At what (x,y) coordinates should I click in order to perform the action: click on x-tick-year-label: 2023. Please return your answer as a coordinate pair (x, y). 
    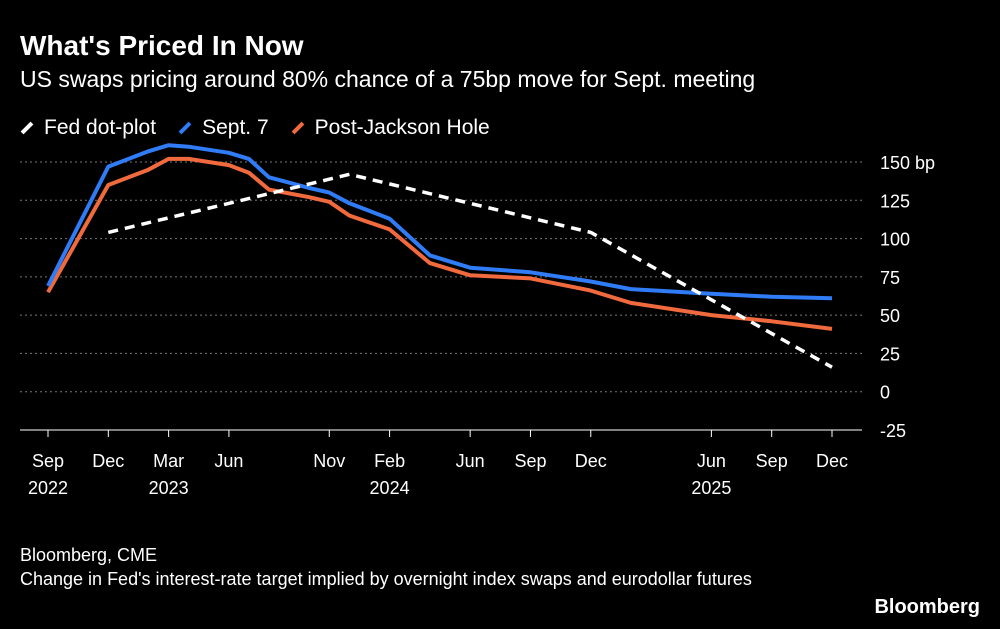
    Looking at the image, I should click on (169, 488).